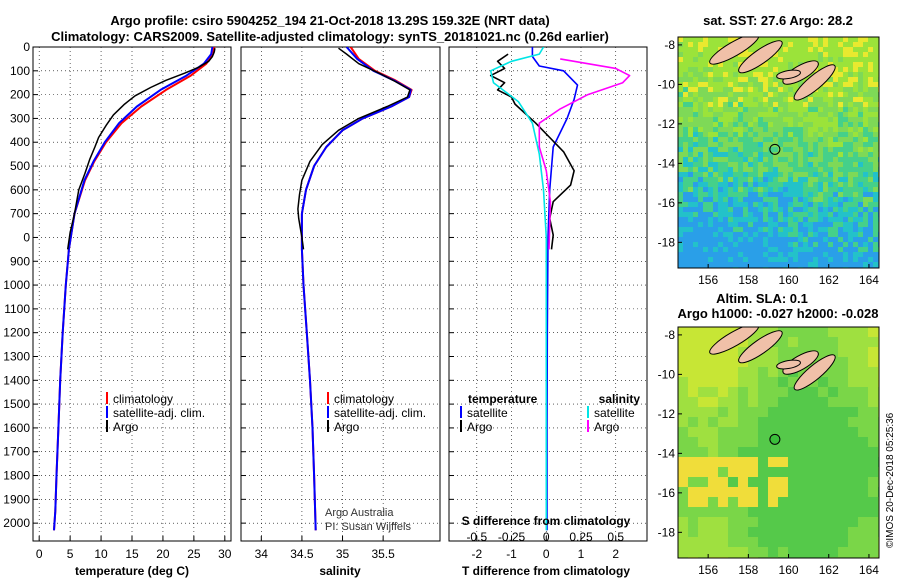  I want to click on y-tick-label: 0, so click(26, 237).